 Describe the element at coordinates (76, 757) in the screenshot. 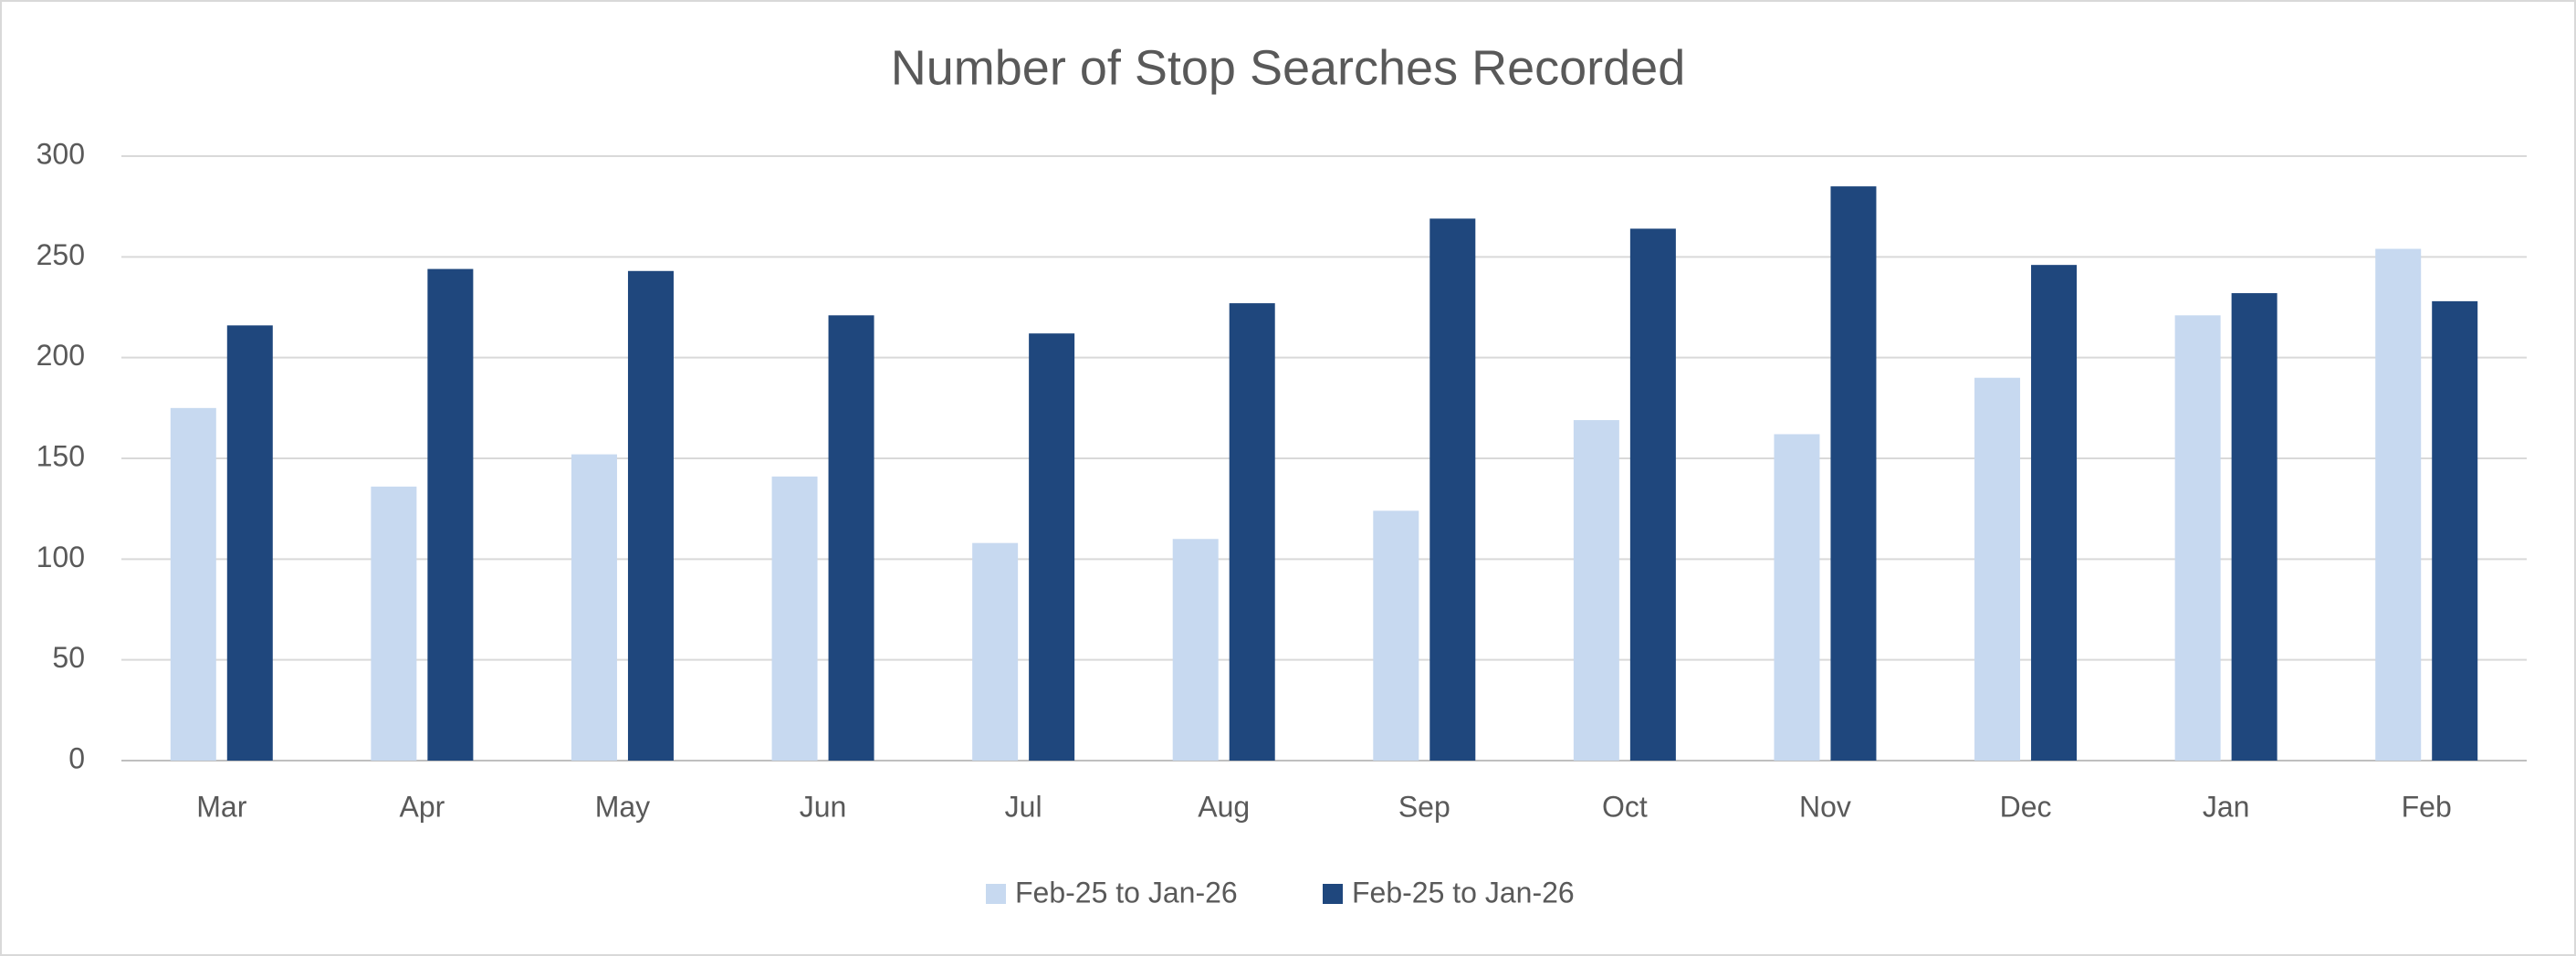

I see `y-tick-label: 0` at that location.